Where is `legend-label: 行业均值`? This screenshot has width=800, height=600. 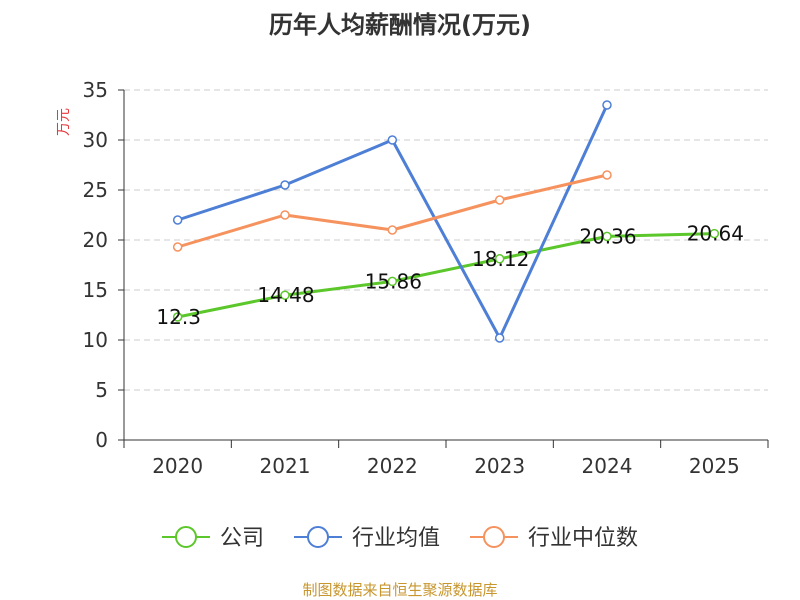
legend-label: 行业均值 is located at coordinates (396, 538).